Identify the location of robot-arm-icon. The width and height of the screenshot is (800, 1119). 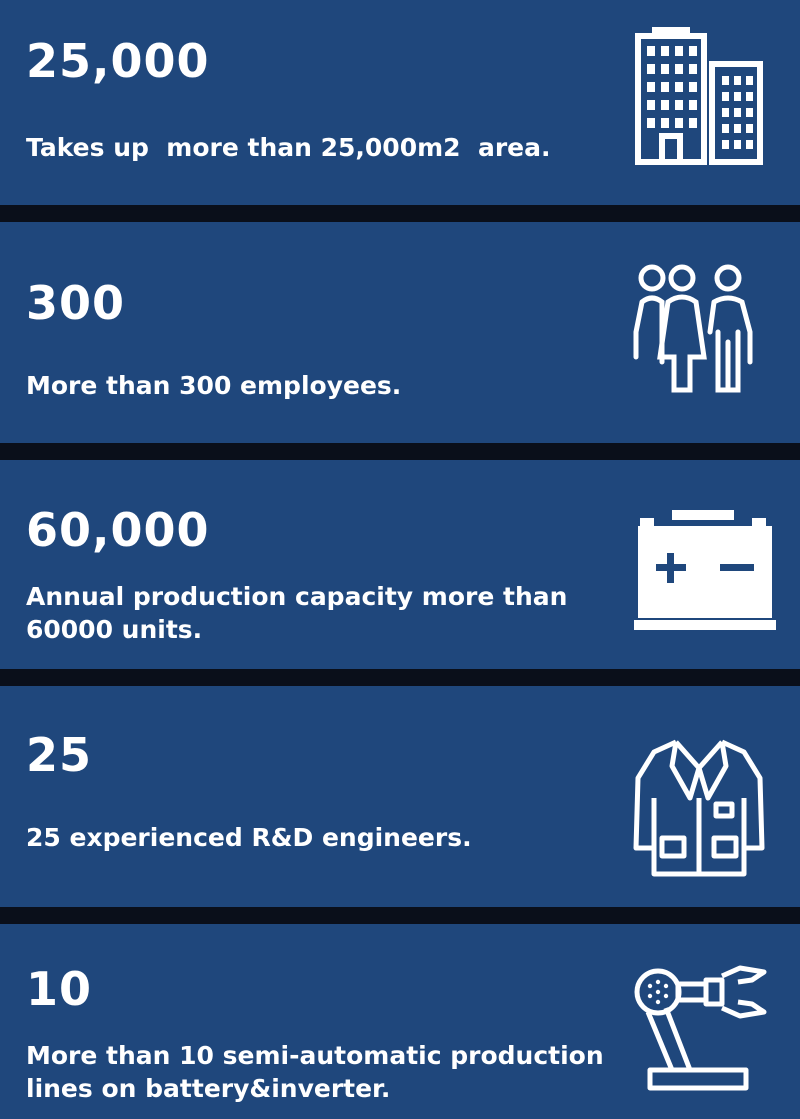
(702, 1028).